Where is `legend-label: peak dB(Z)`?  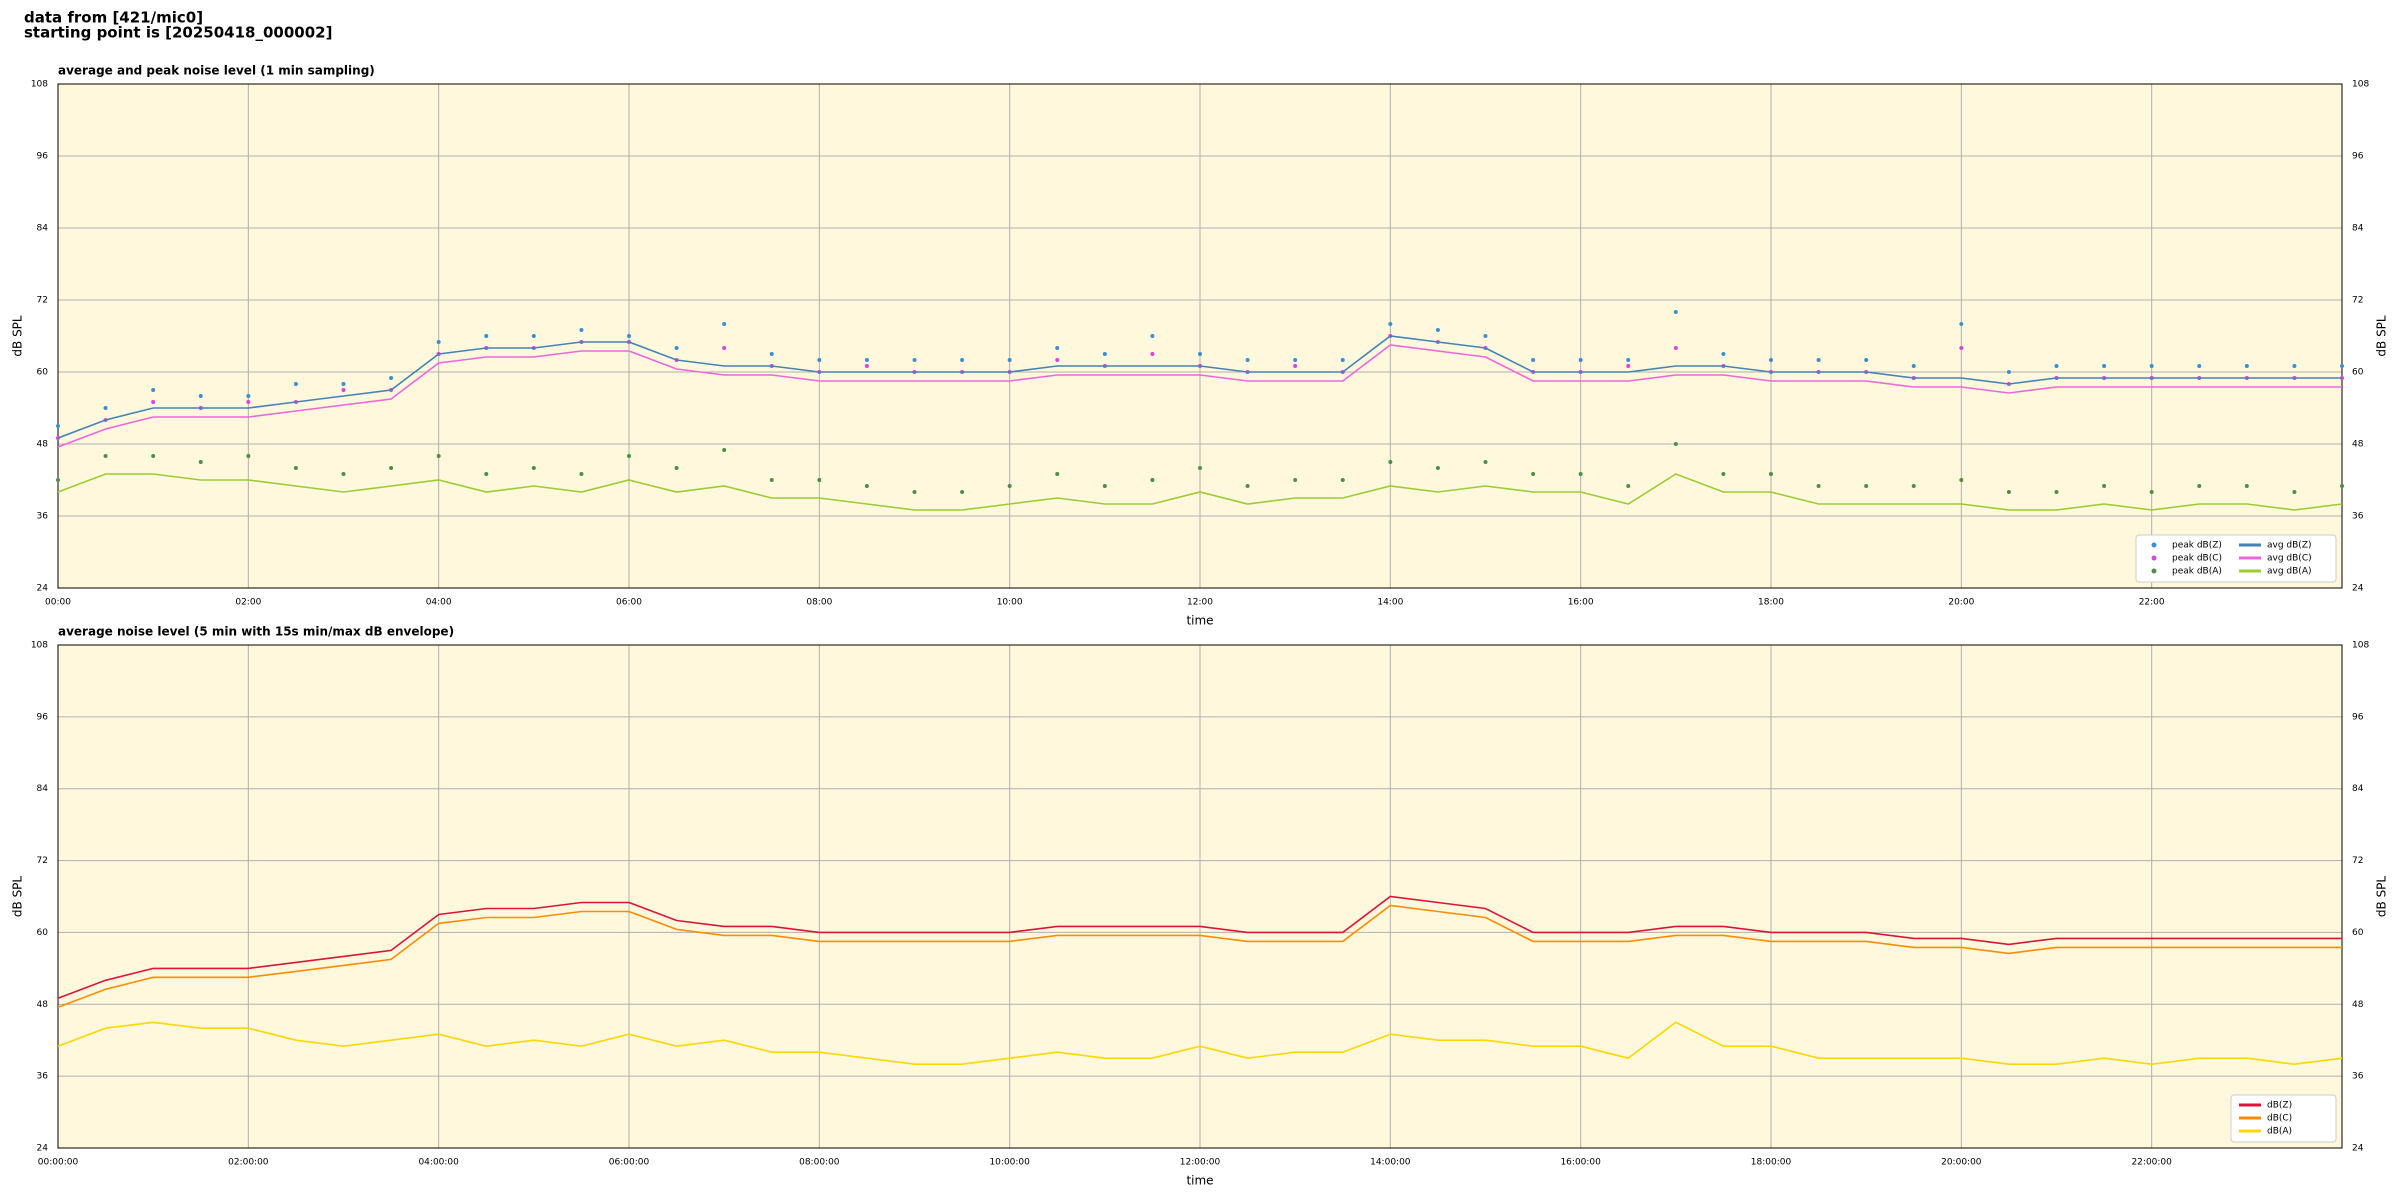 legend-label: peak dB(Z) is located at coordinates (2197, 546).